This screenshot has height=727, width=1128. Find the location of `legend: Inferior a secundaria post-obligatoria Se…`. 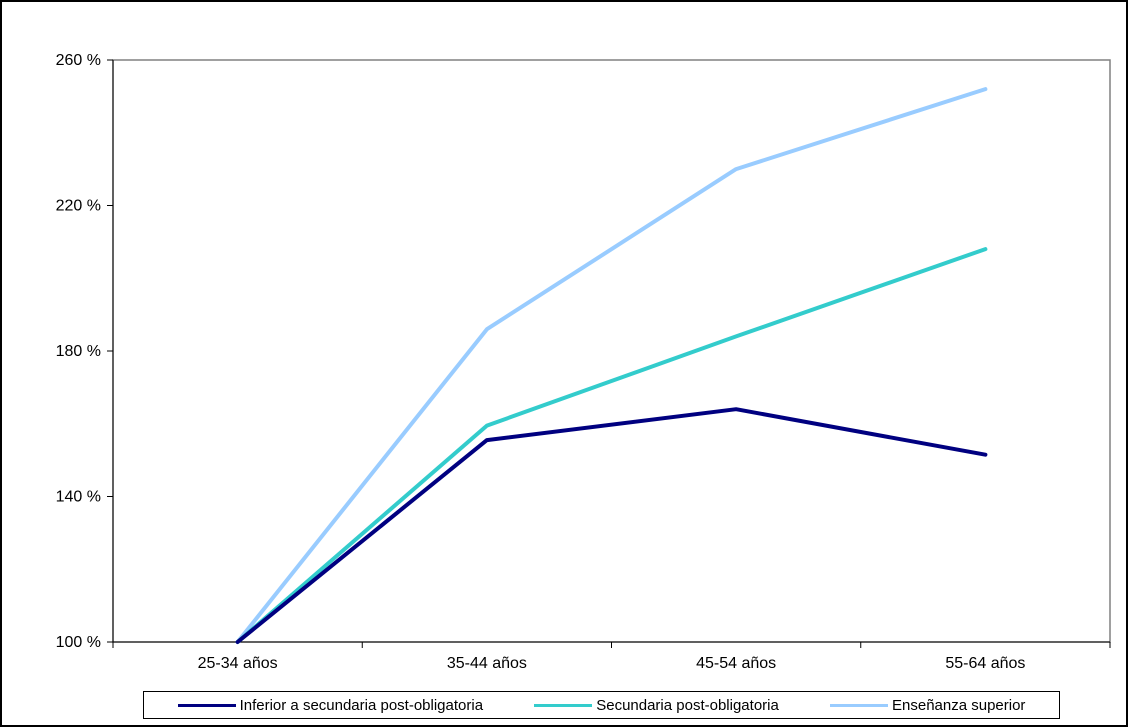

legend: Inferior a secundaria post-obligatoria Se… is located at coordinates (601, 705).